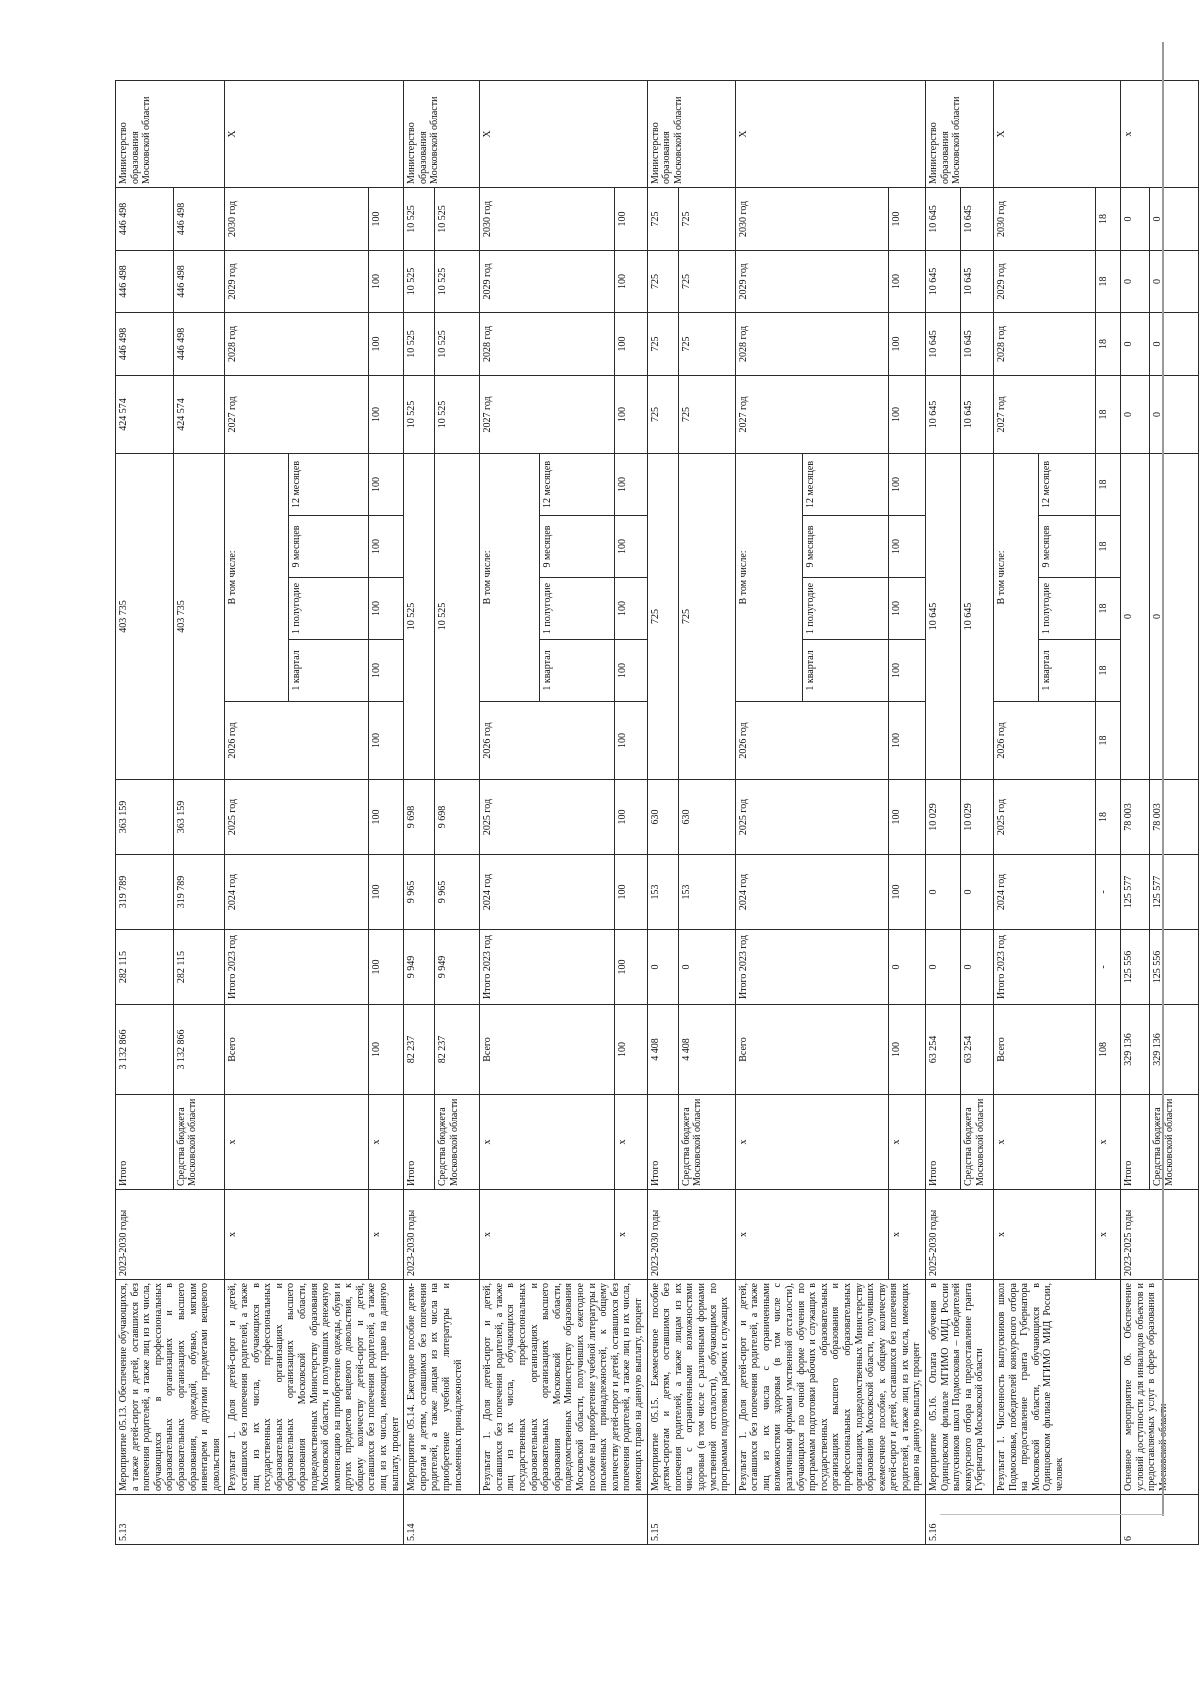 The width and height of the screenshot is (1200, 1697). What do you see at coordinates (1163, 779) in the screenshot?
I see `scan-page-edge` at bounding box center [1163, 779].